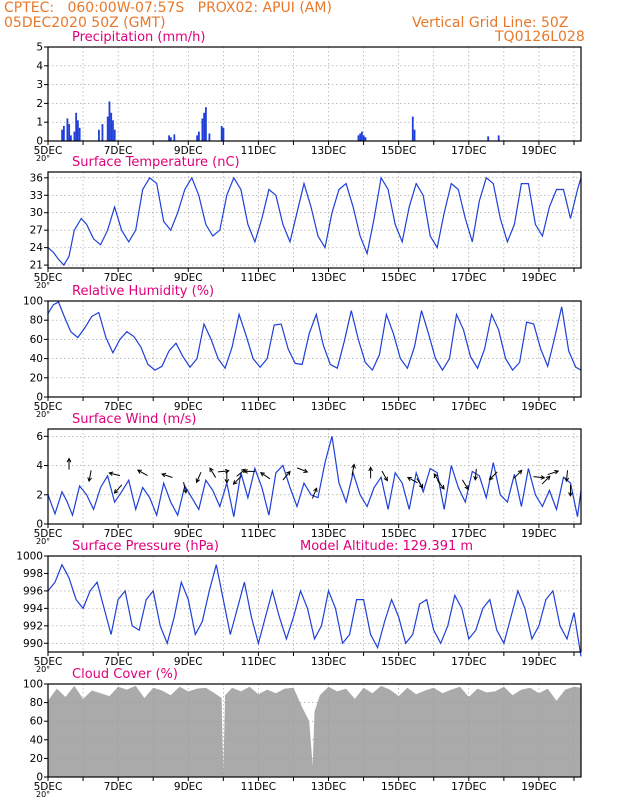 The width and height of the screenshot is (618, 800). I want to click on header-grid-note: Vertical Grid Line: 50Z, so click(490, 23).